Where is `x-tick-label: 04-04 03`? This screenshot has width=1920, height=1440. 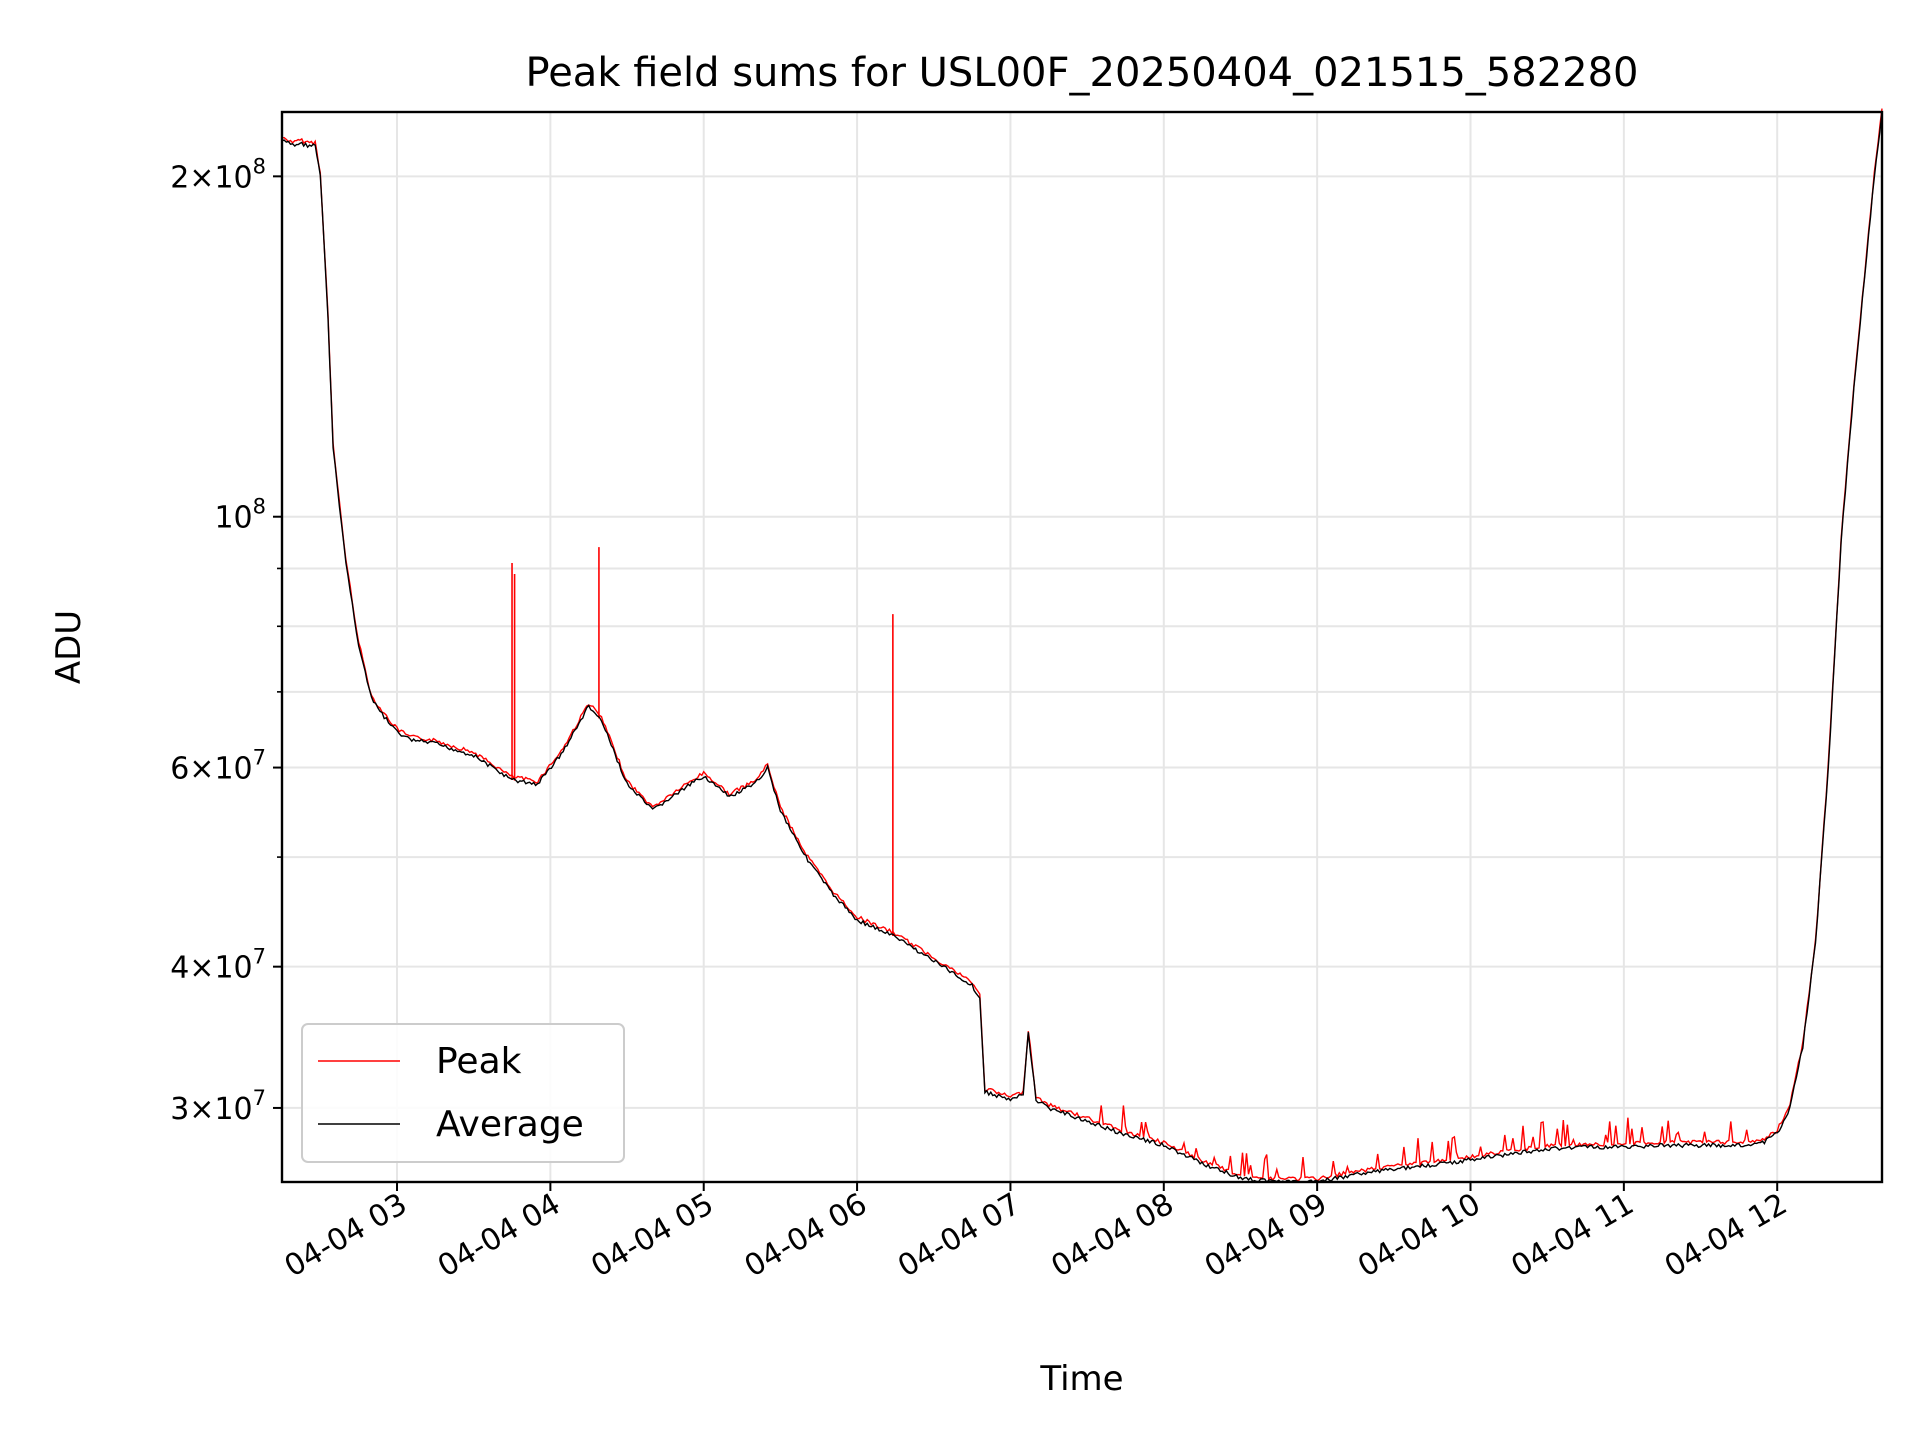
x-tick-label: 04-04 03 is located at coordinates (346, 1236).